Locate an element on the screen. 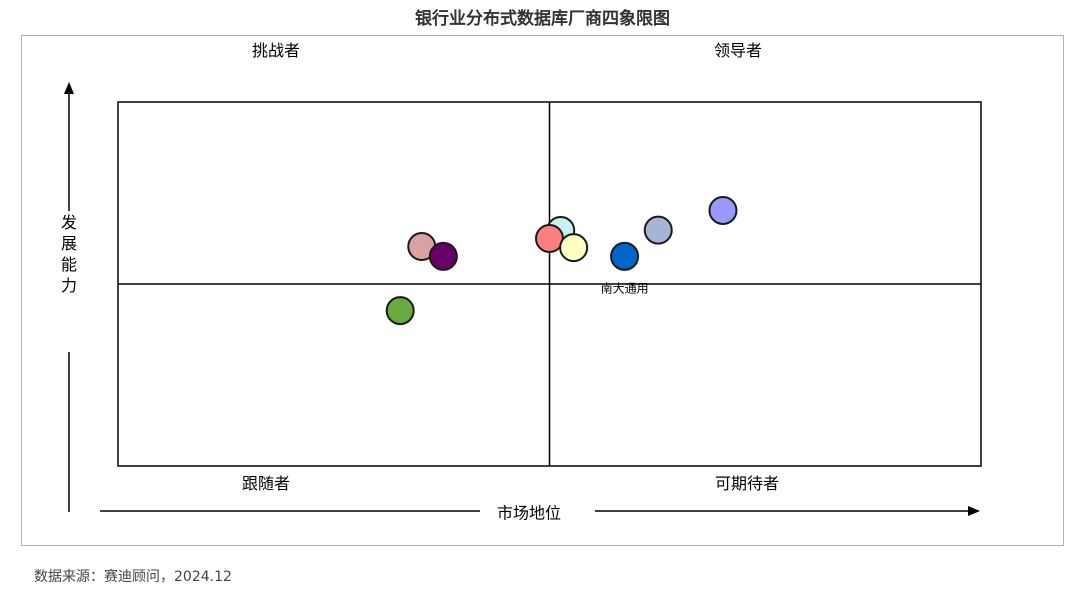 This screenshot has width=1080, height=592. points-layer: 南大通用 is located at coordinates (561, 260).